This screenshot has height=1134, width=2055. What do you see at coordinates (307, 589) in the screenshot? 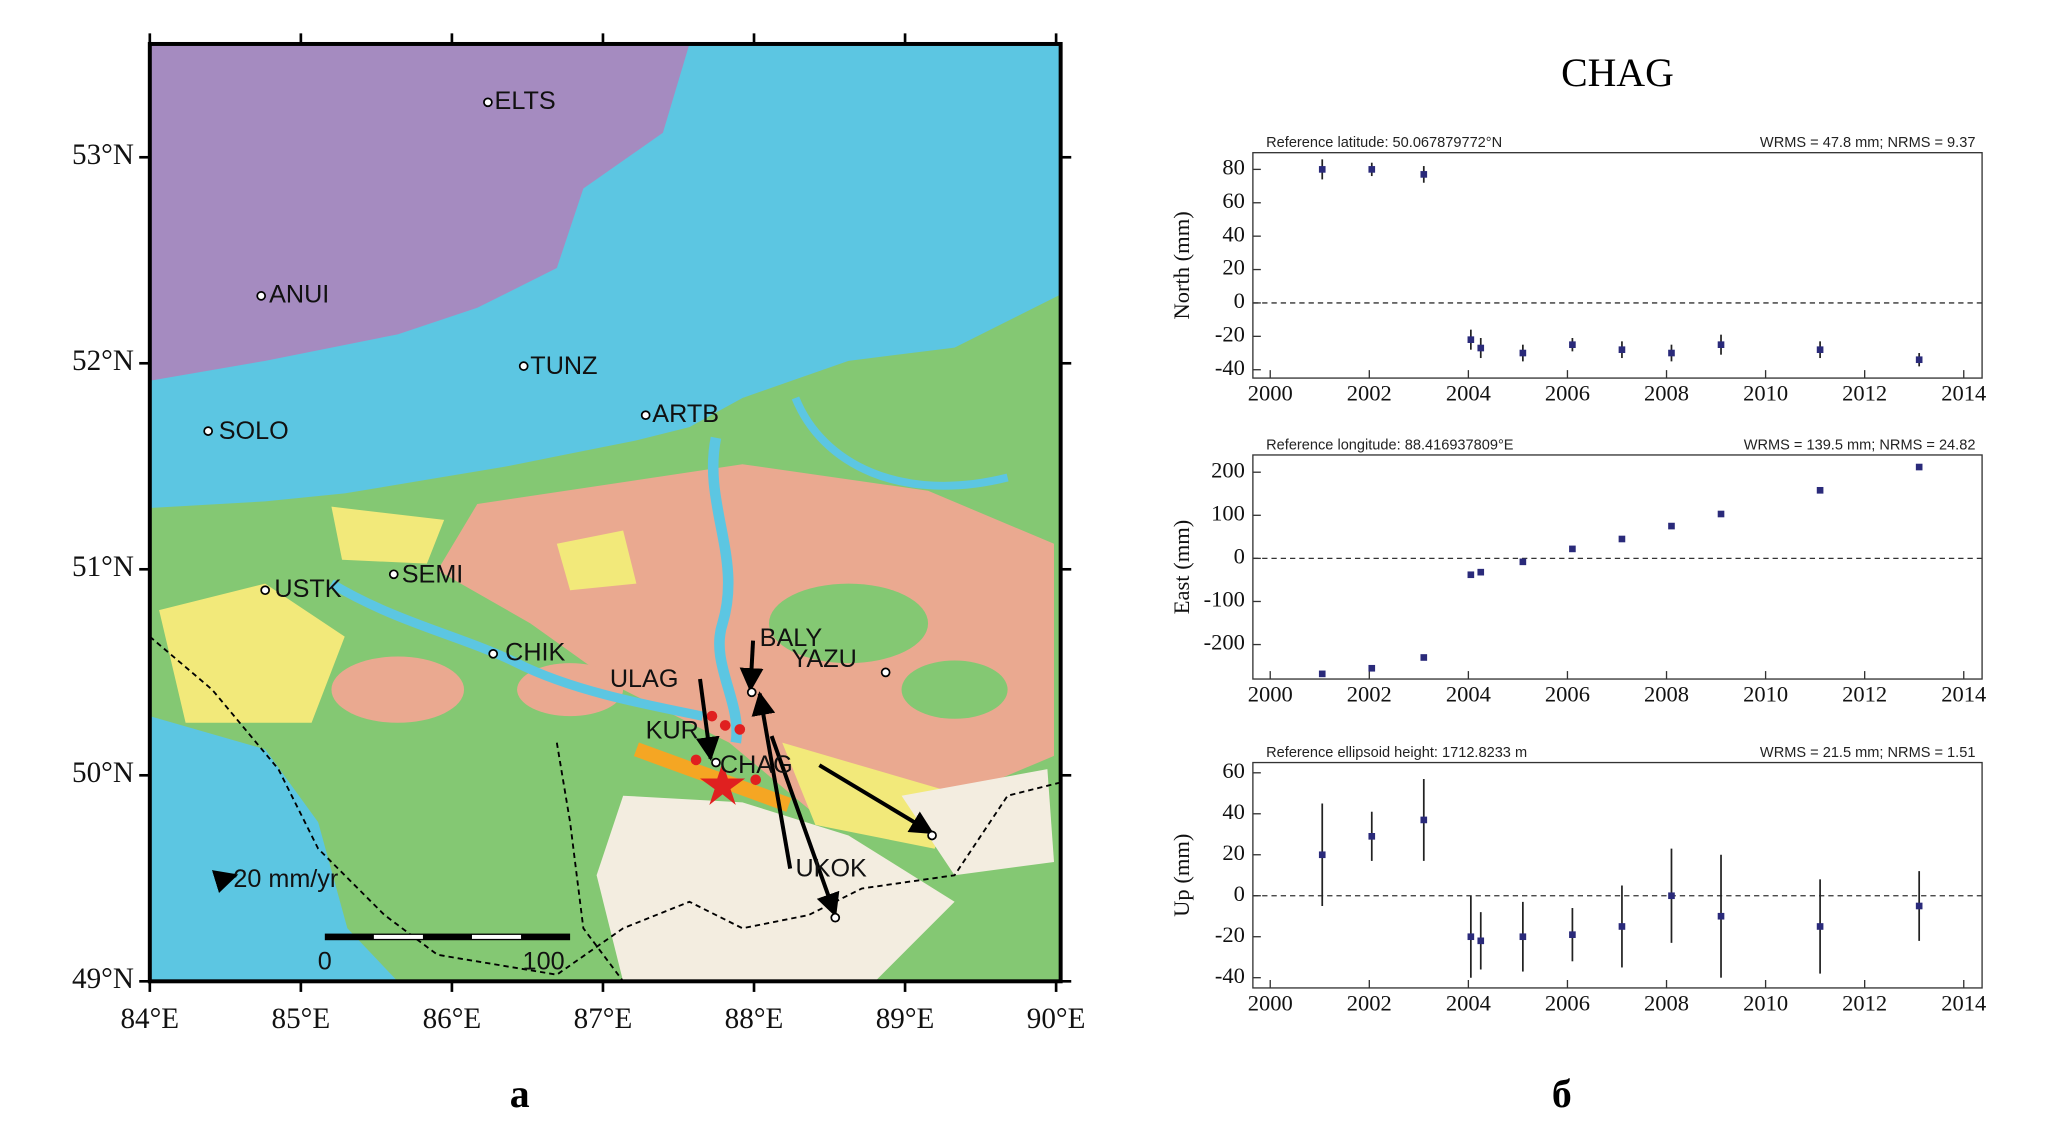
I see `station-label: USTK` at bounding box center [307, 589].